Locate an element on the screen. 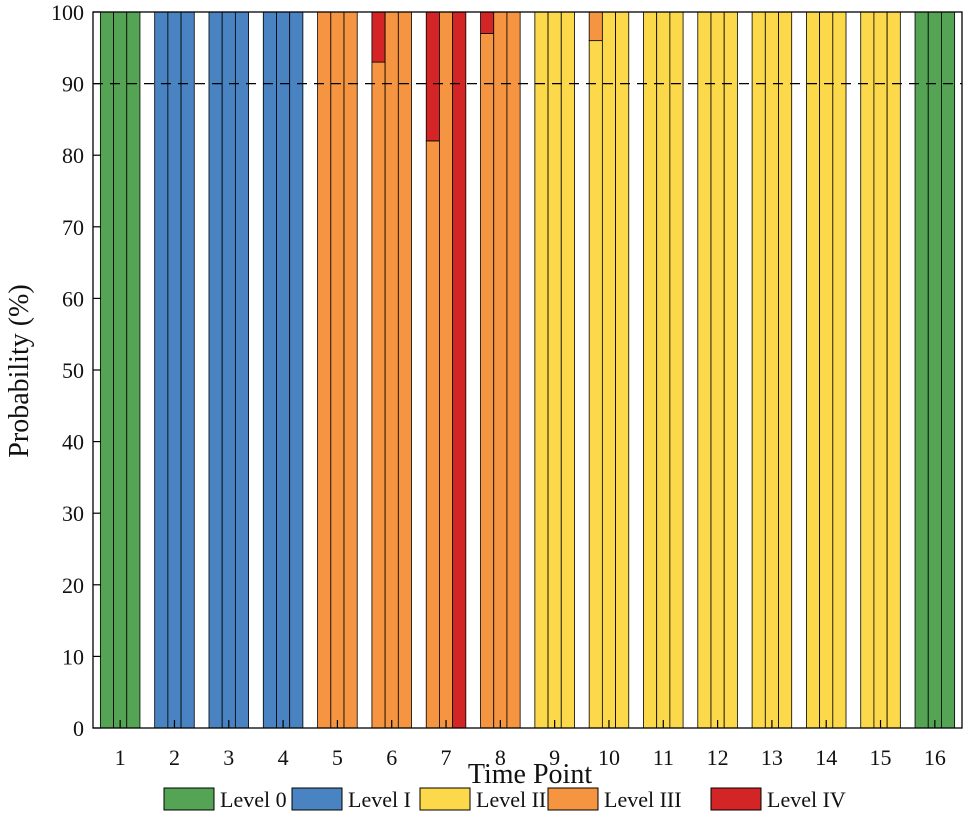 The width and height of the screenshot is (969, 815). bar-t10-3-level2 is located at coordinates (622, 370).